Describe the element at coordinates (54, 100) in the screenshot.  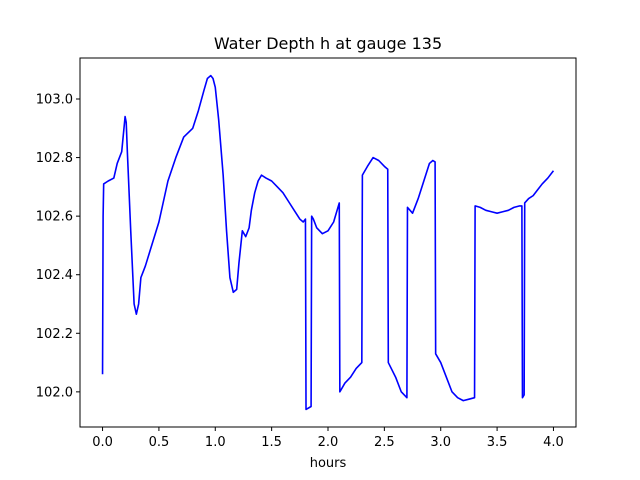
I see `y-tick-label: 103.0` at that location.